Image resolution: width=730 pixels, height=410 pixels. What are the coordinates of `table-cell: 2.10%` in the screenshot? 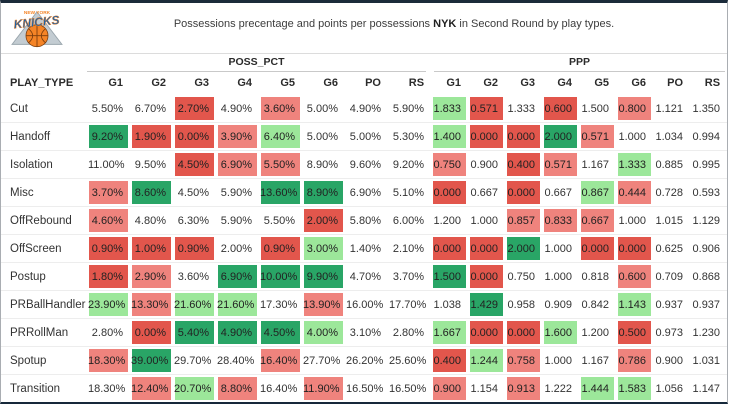 It's located at (410, 249).